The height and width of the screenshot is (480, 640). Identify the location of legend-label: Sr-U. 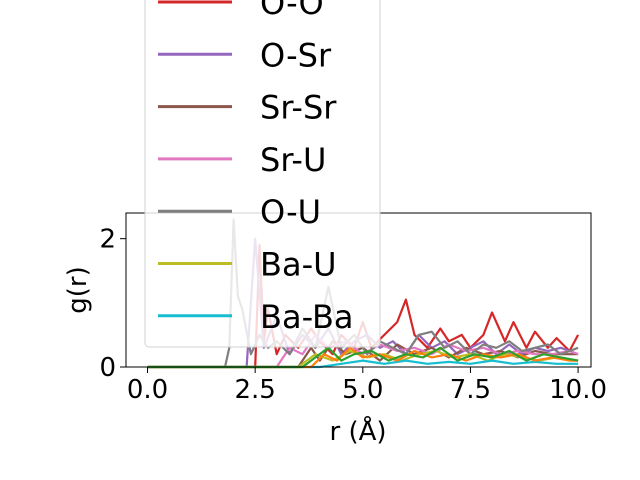
(293, 160).